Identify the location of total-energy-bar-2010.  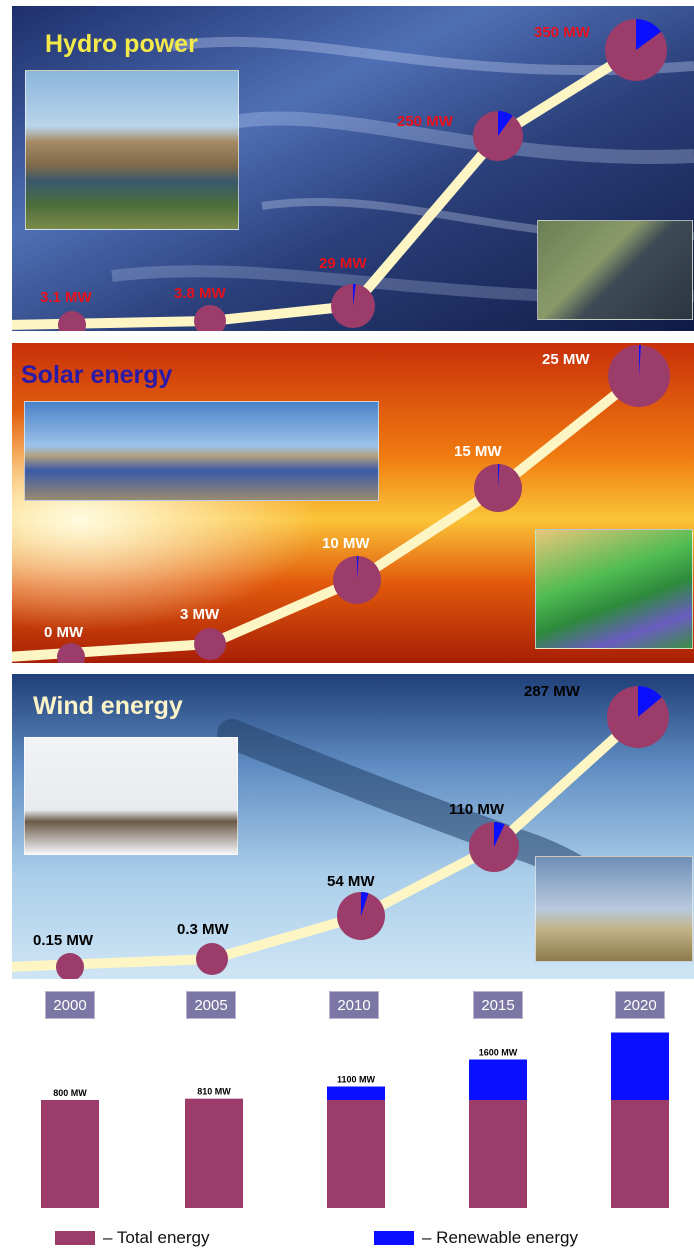
(356, 1154).